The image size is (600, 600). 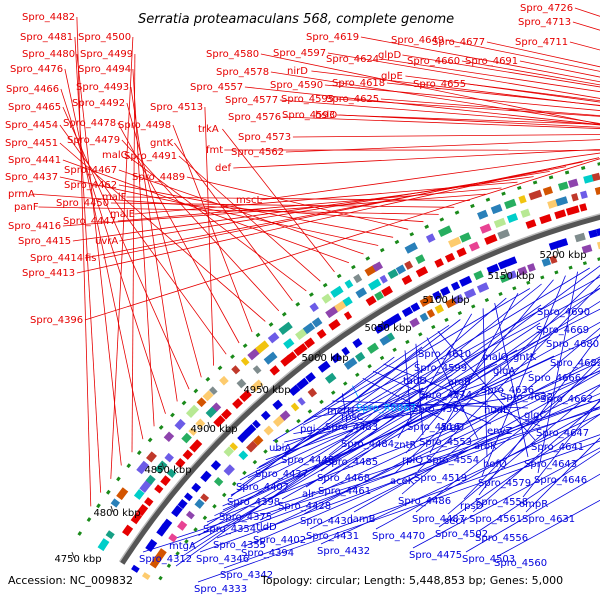 What do you see at coordinates (279, 540) in the screenshot?
I see `reverse-gene-label: Spro_4402` at bounding box center [279, 540].